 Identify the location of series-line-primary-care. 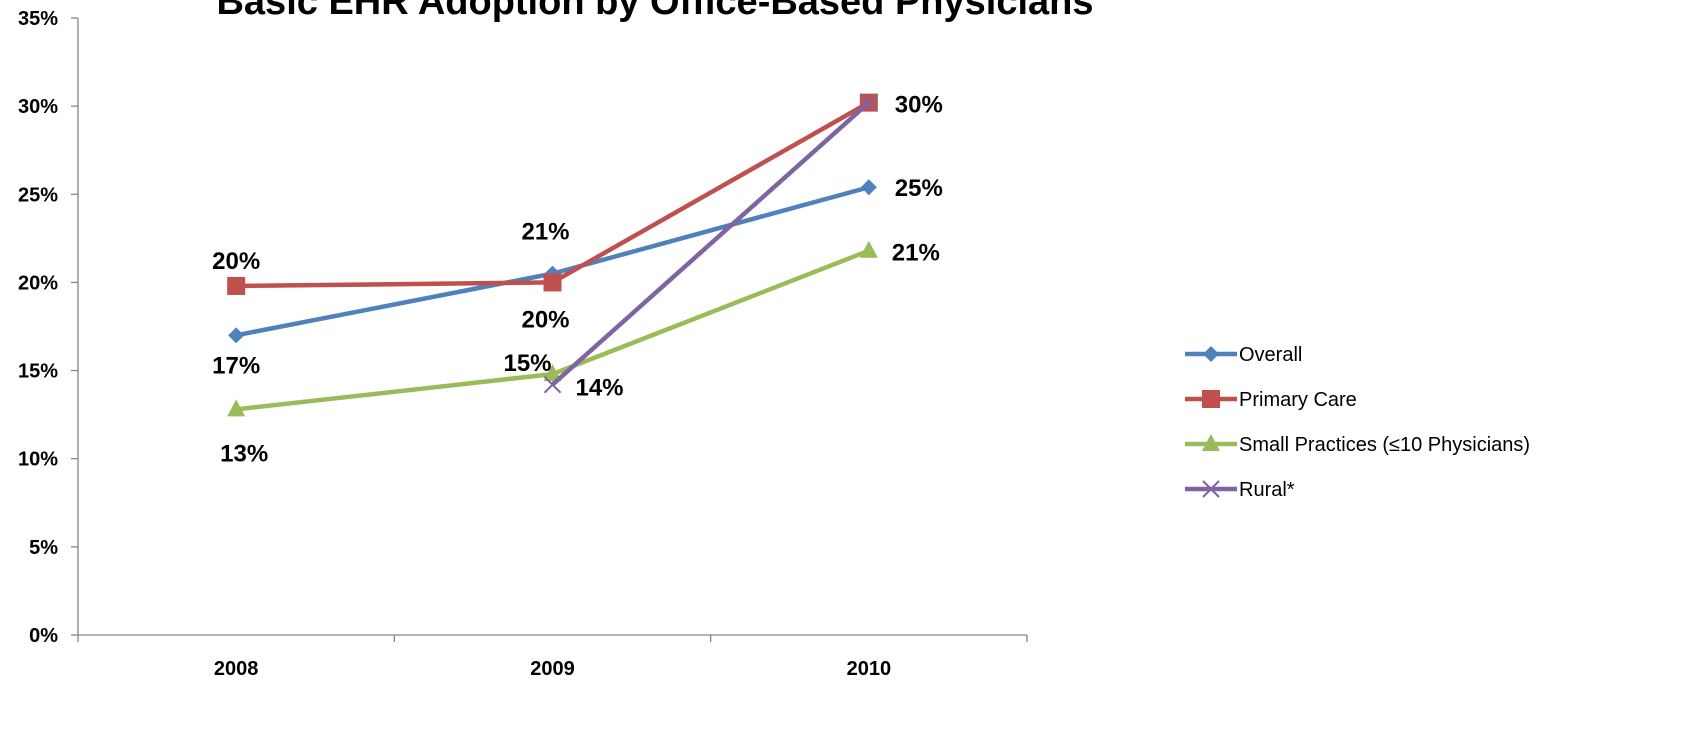
(553, 194).